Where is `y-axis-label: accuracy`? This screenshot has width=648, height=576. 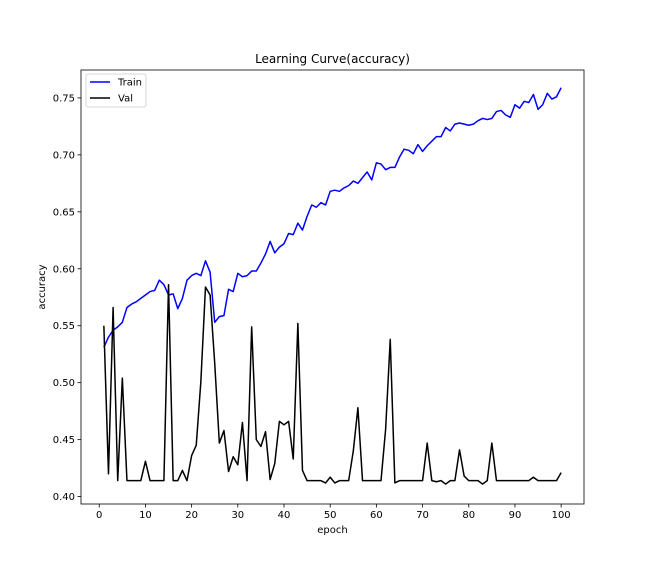
y-axis-label: accuracy is located at coordinates (42, 286).